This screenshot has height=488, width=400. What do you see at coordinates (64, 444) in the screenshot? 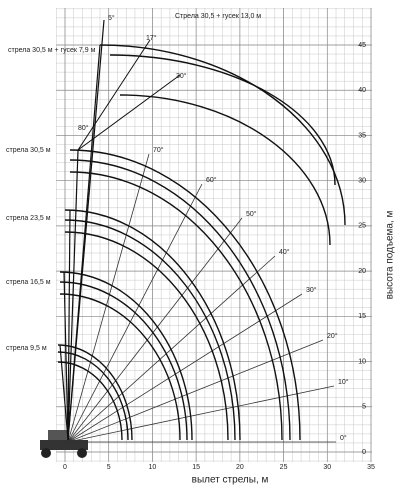
I see `crane` at bounding box center [64, 444].